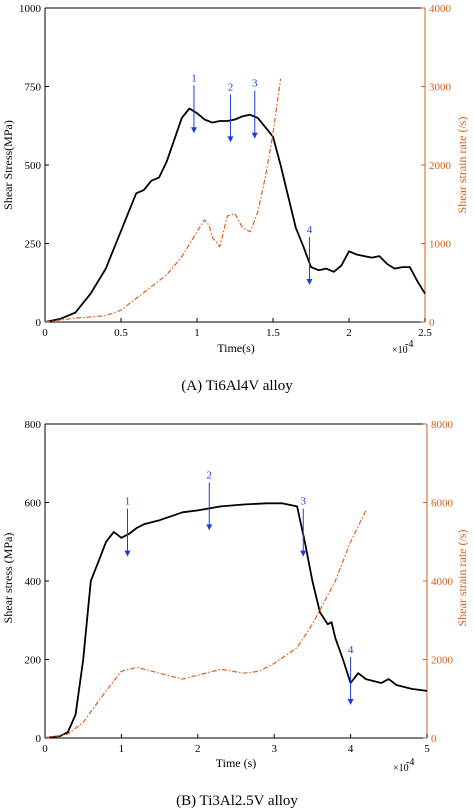 This screenshot has height=812, width=474. What do you see at coordinates (440, 9) in the screenshot?
I see `chart-a-ytick-right-label: 4000` at bounding box center [440, 9].